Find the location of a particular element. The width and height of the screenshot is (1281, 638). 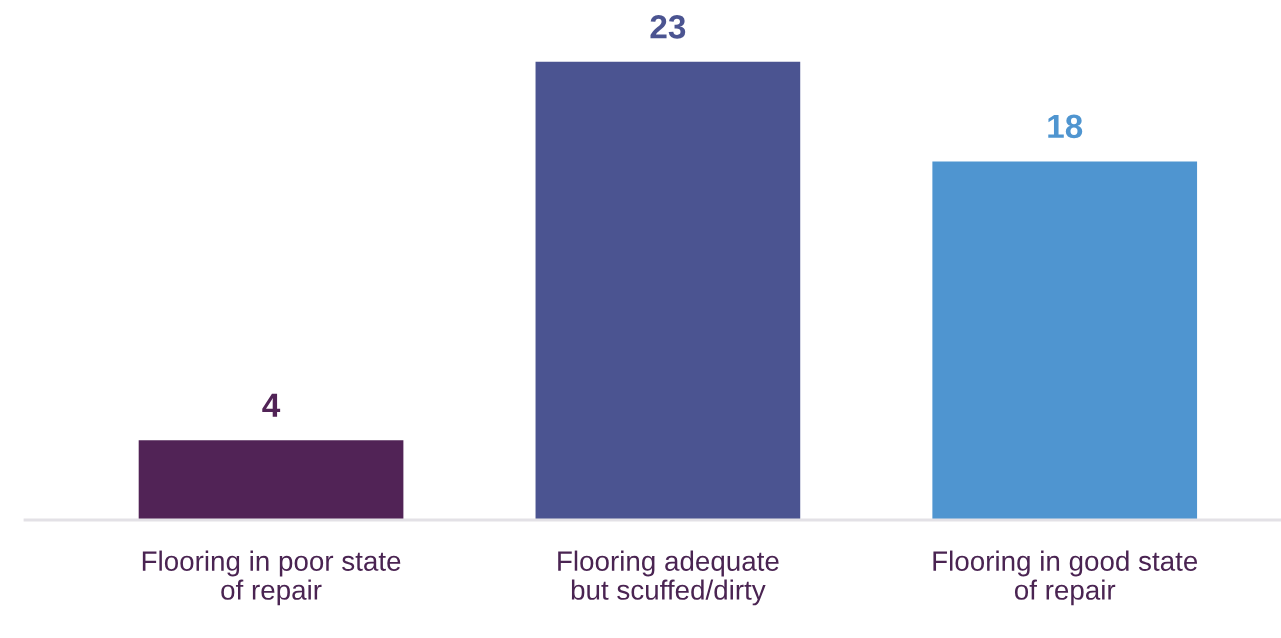

data-label: 23 is located at coordinates (668, 26).